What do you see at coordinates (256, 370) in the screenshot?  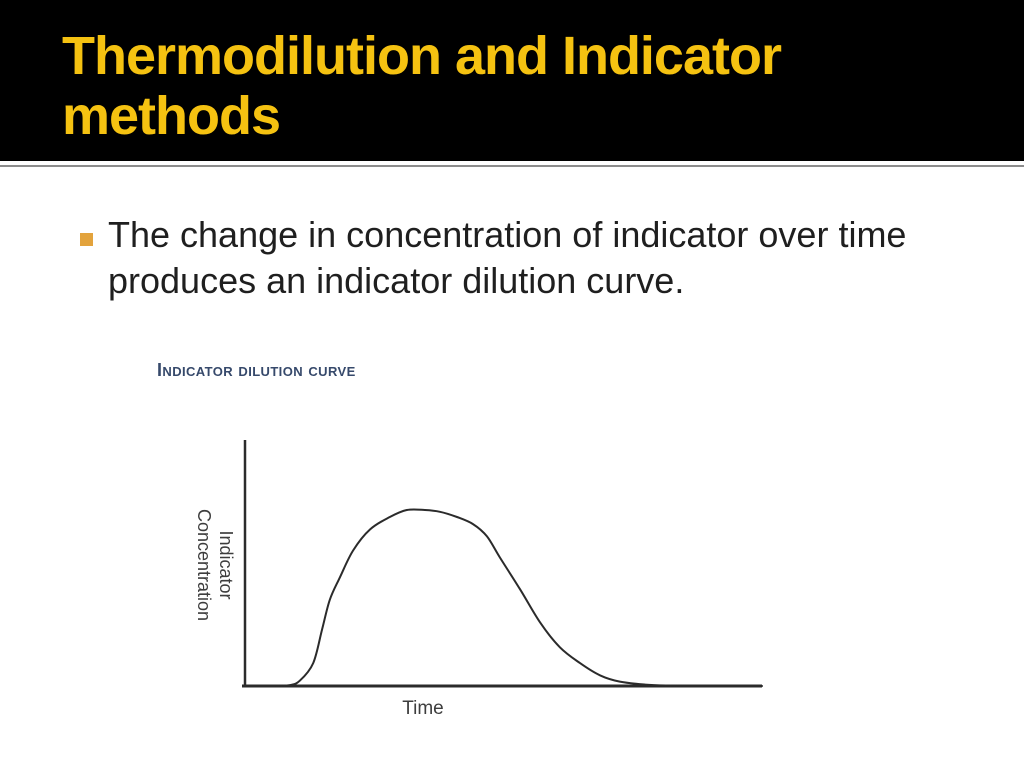 I see `figure-title: Indicator dilution curve` at bounding box center [256, 370].